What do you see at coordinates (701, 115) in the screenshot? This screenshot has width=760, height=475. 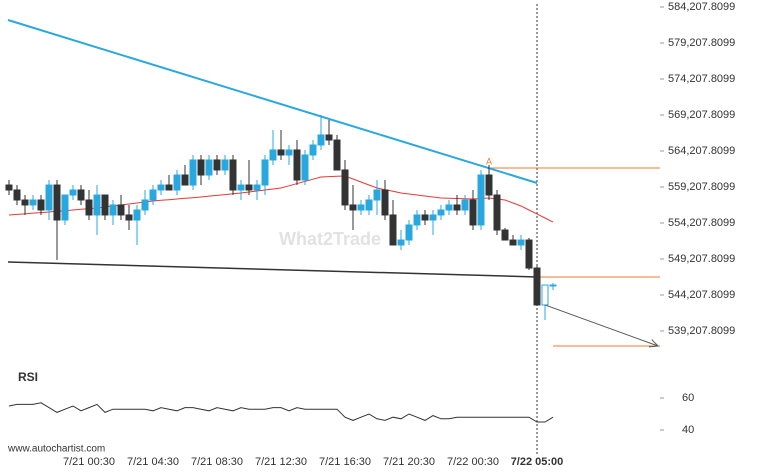 I see `y-tick-label: 569,207.8099` at bounding box center [701, 115].